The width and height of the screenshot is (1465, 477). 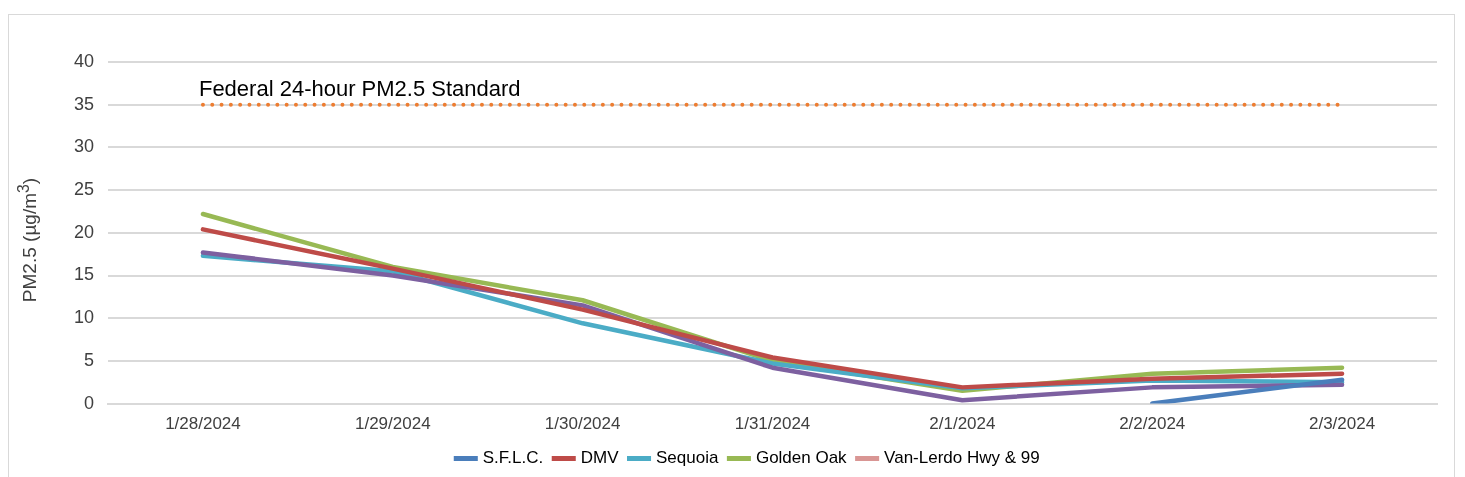 What do you see at coordinates (801, 458) in the screenshot?
I see `legend-label: Golden Oak` at bounding box center [801, 458].